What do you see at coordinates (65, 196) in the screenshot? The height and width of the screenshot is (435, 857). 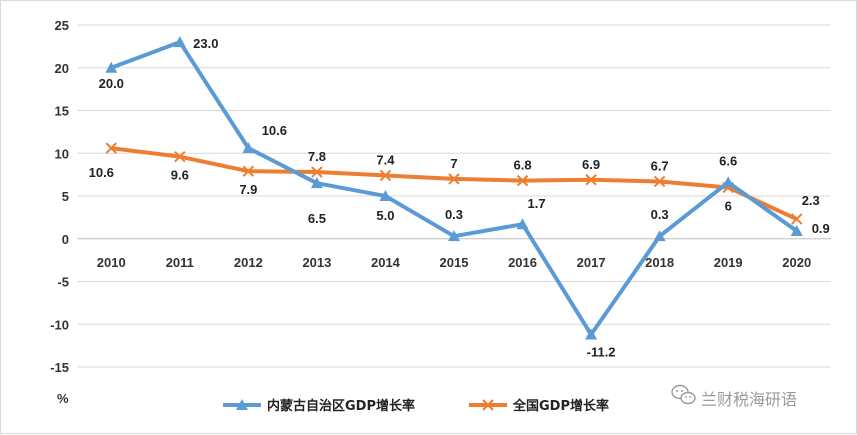 I see `y-tick-label: 5` at bounding box center [65, 196].